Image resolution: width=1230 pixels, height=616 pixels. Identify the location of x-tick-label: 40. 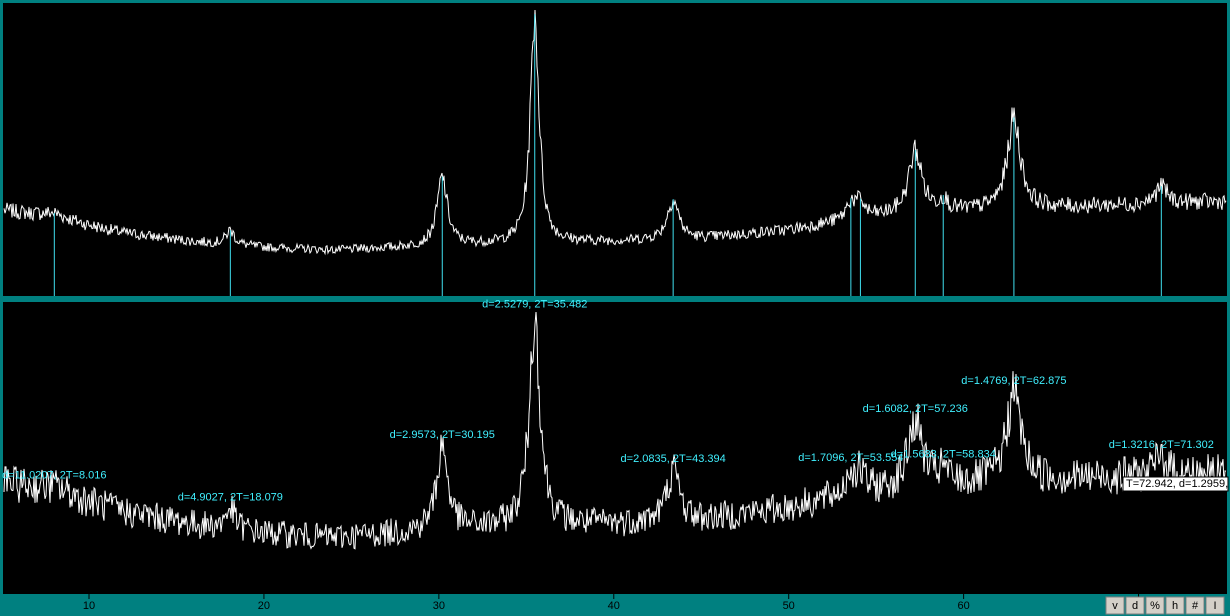
(614, 606).